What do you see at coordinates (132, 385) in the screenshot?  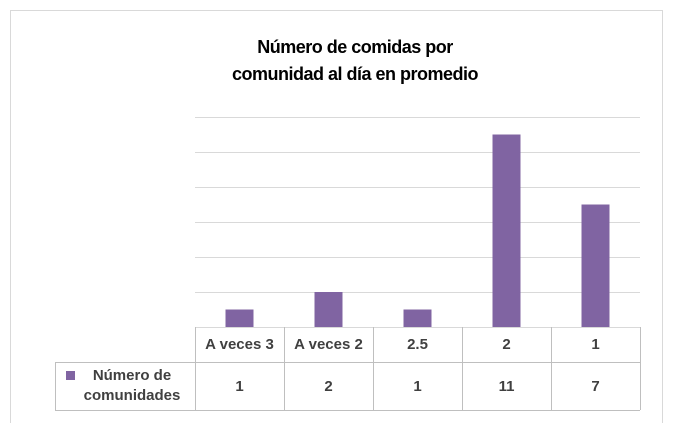 I see `legend-label: Número de comunidades` at bounding box center [132, 385].